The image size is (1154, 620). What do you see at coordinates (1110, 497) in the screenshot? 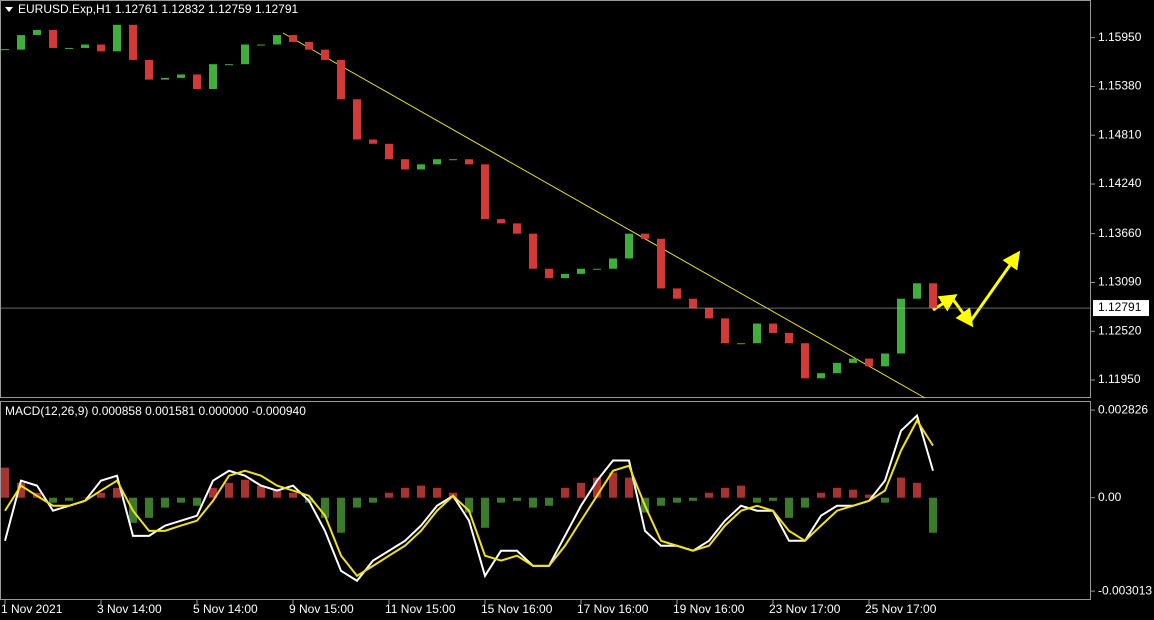
I see `y-tick-label: 0.00` at bounding box center [1110, 497].